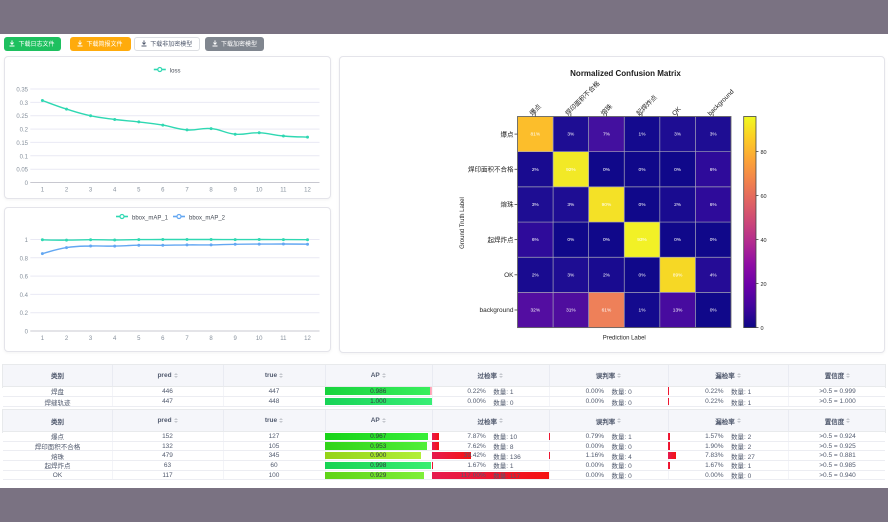 The width and height of the screenshot is (888, 522). I want to click on svg-text: 80, so click(764, 153).